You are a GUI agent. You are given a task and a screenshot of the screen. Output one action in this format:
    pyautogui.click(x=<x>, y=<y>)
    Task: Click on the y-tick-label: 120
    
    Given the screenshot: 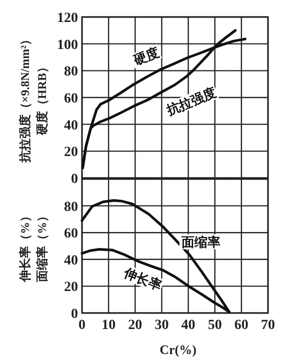 What is the action you would take?
    pyautogui.click(x=67, y=18)
    